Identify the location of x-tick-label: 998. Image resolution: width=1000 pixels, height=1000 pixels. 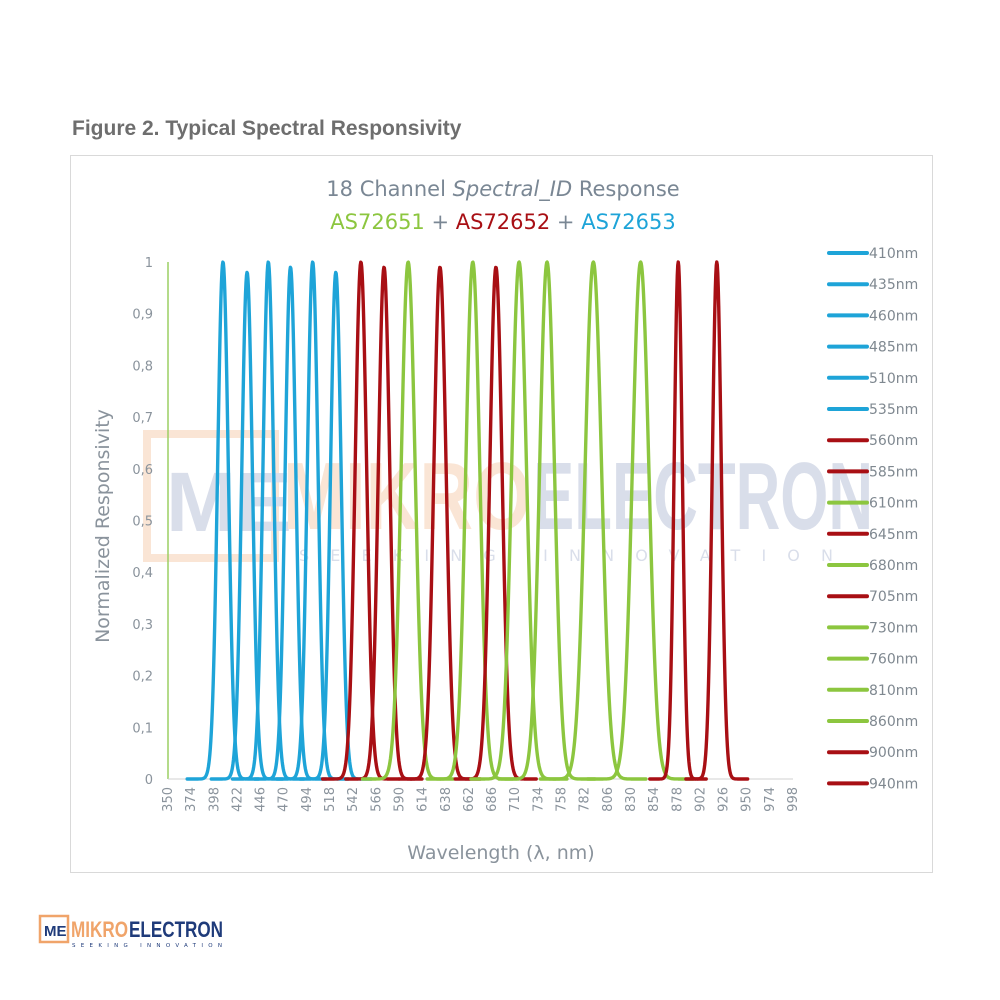
(793, 799).